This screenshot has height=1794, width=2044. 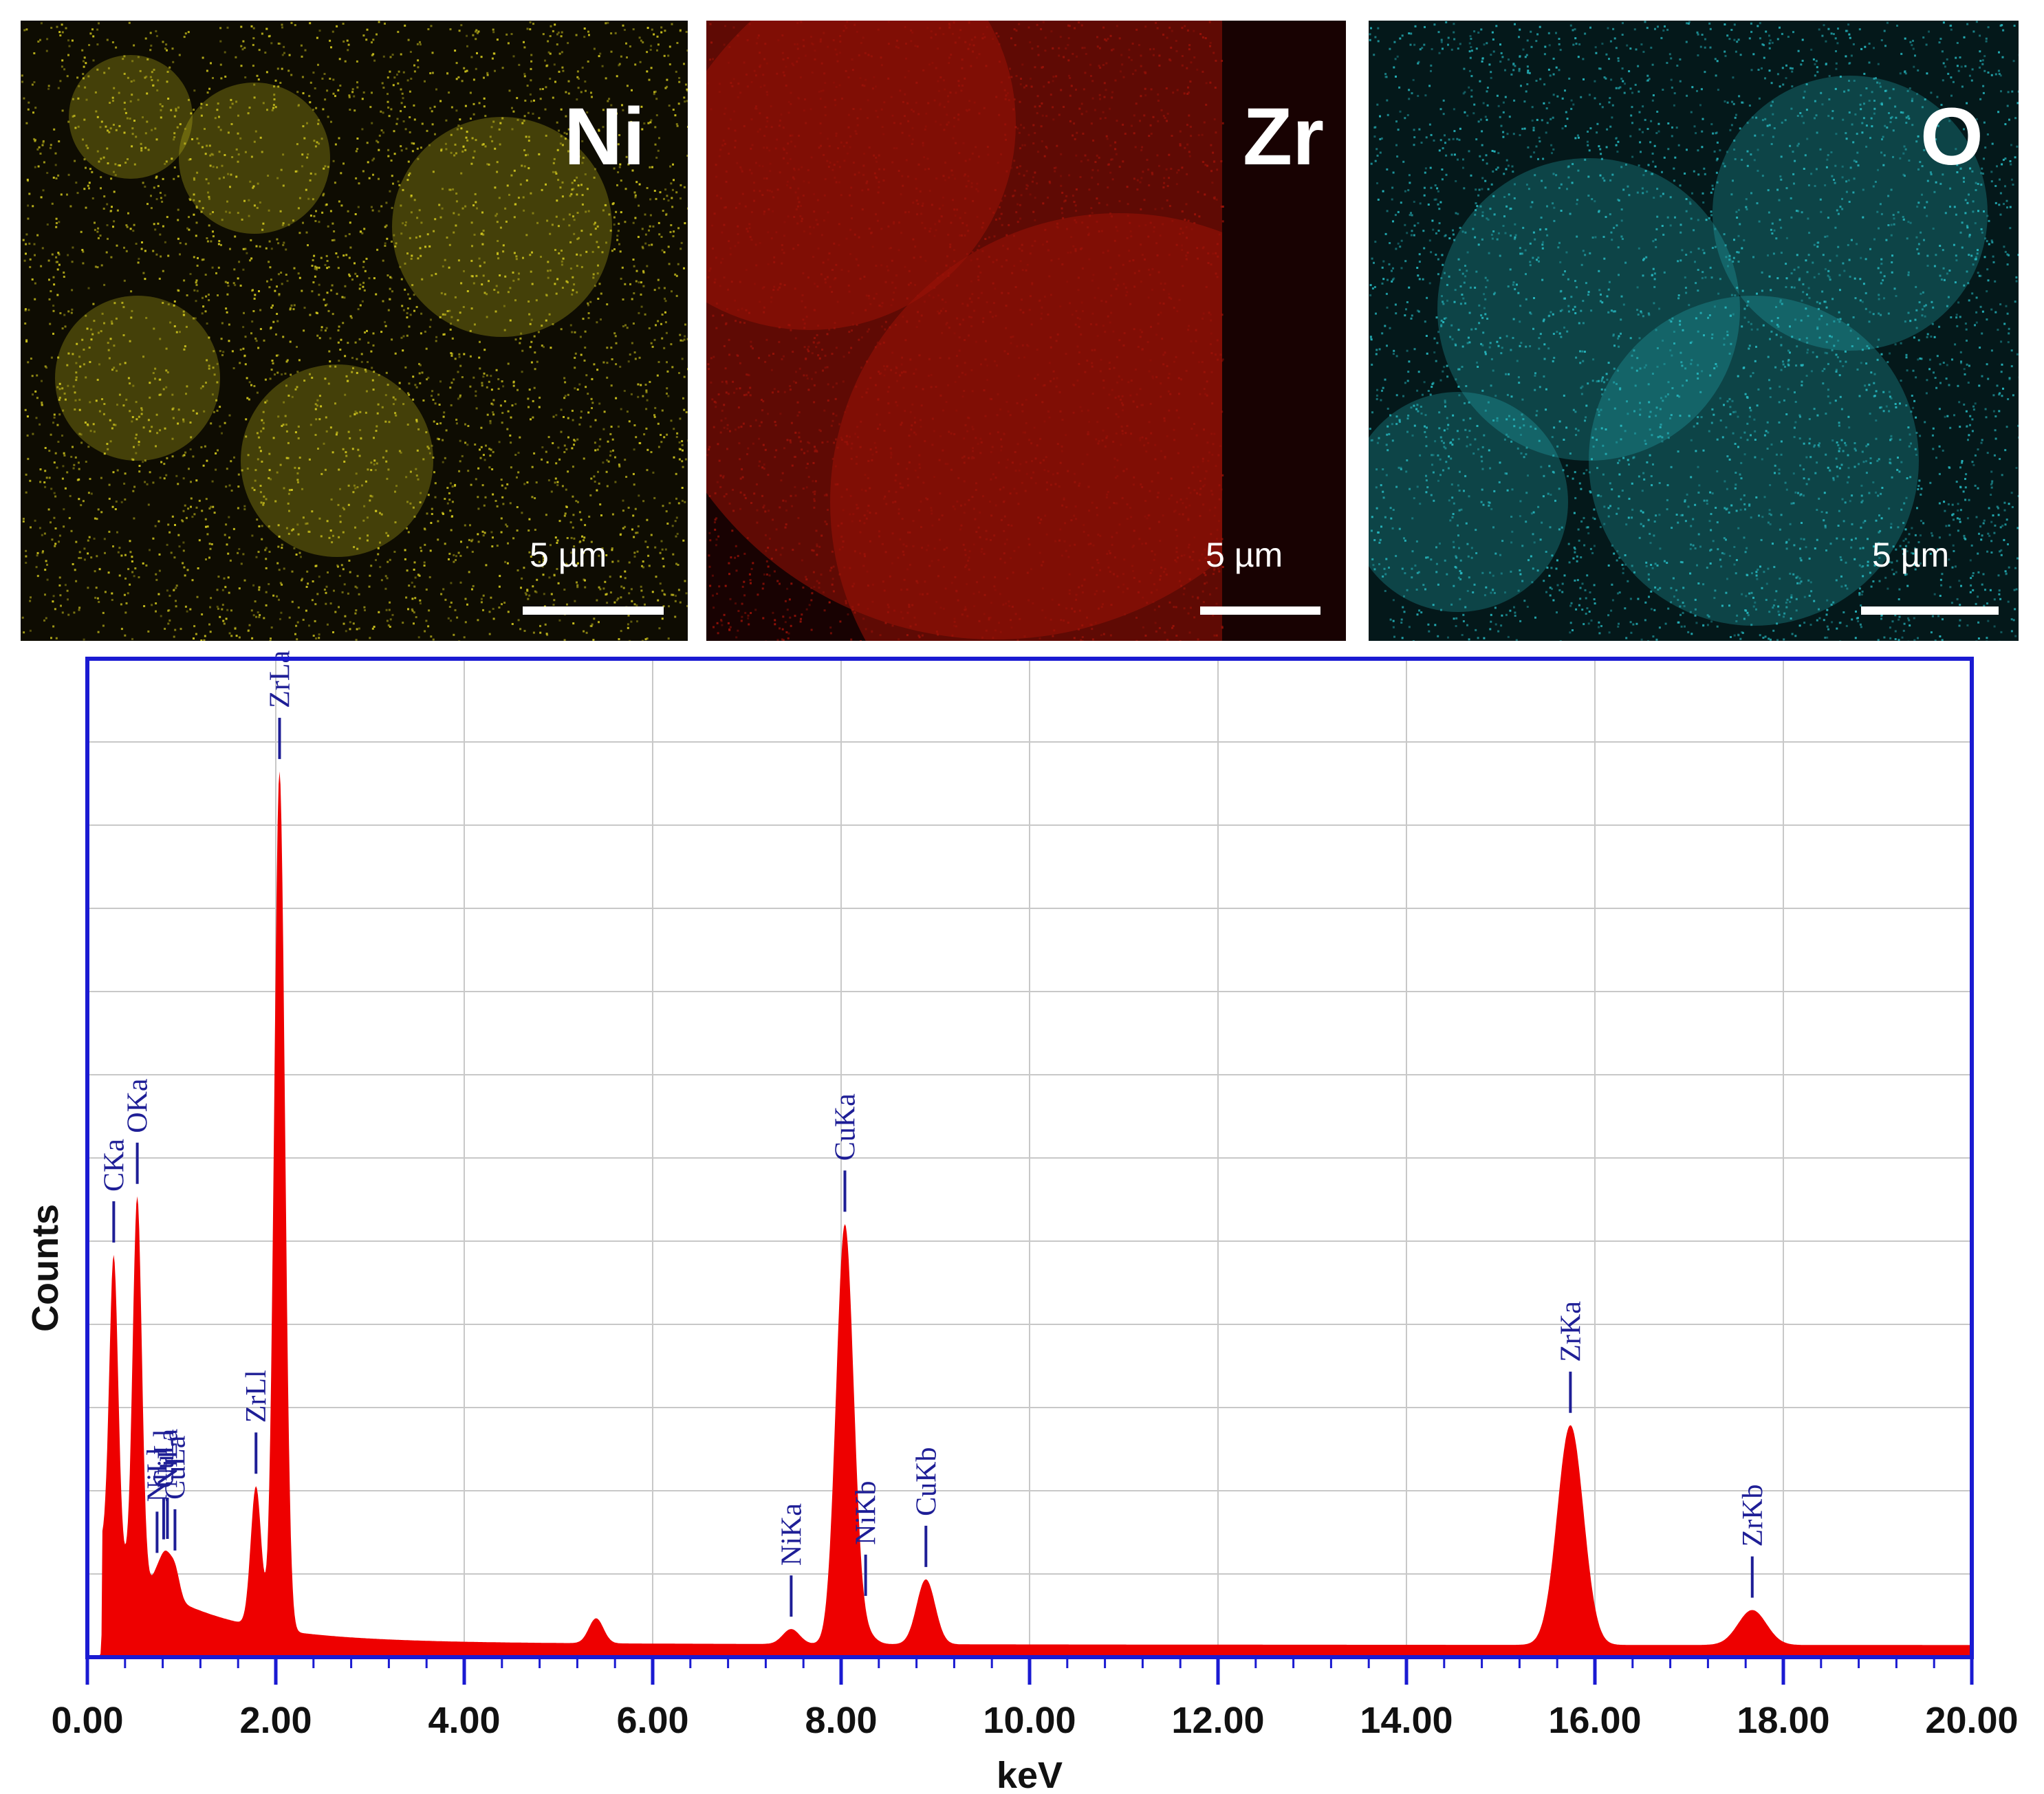 I want to click on zr-map-image, so click(x=1026, y=331).